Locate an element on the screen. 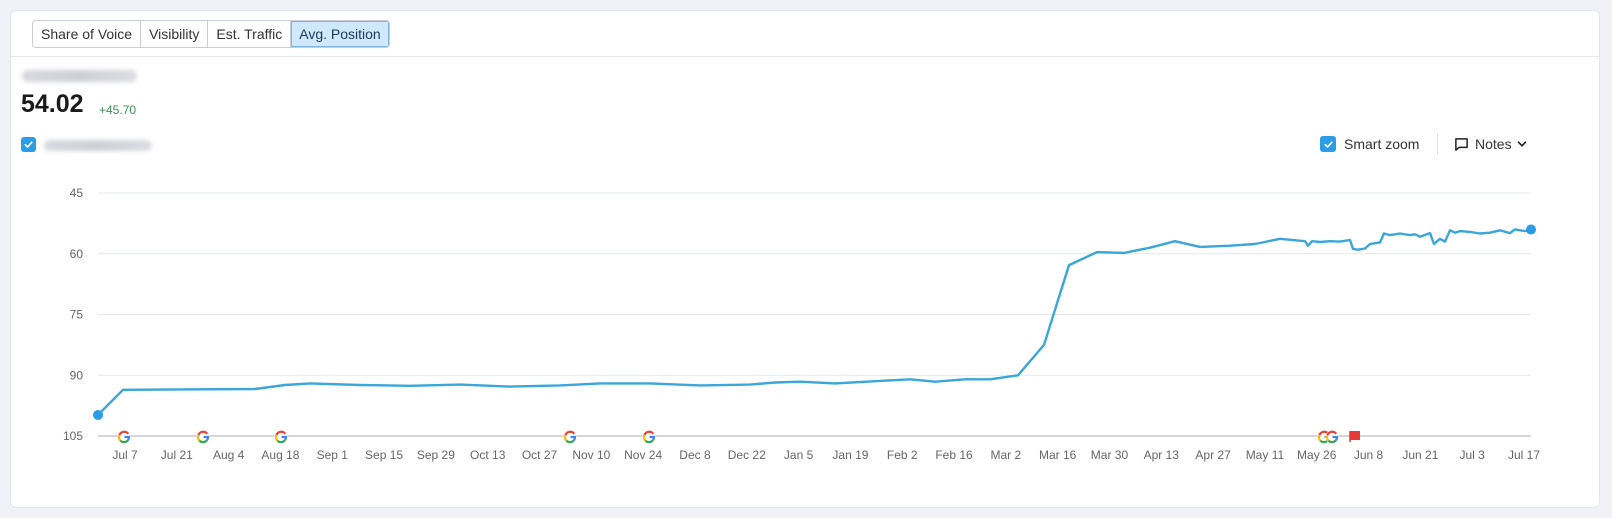 This screenshot has height=518, width=1612. comment-icon is located at coordinates (1461, 144).